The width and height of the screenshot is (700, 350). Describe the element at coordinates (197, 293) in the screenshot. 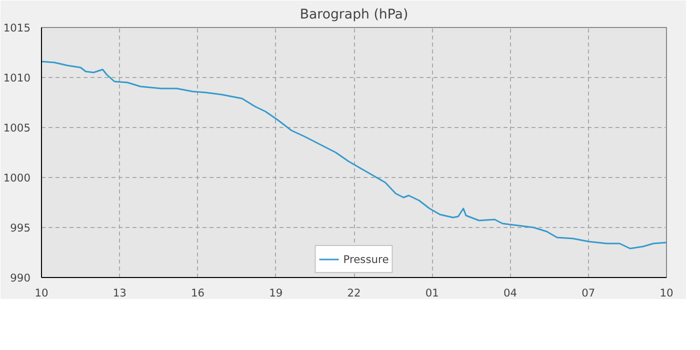

I see `x-tick-label: 16` at that location.